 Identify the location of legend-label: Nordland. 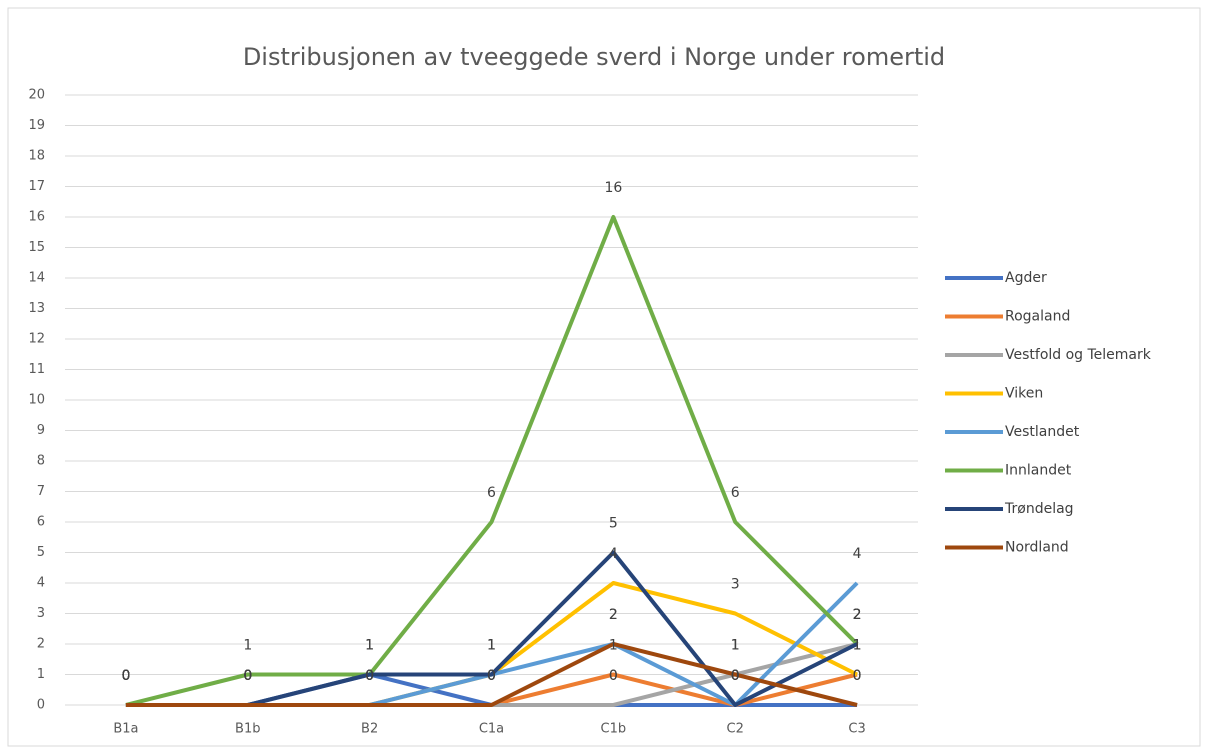
(1037, 548).